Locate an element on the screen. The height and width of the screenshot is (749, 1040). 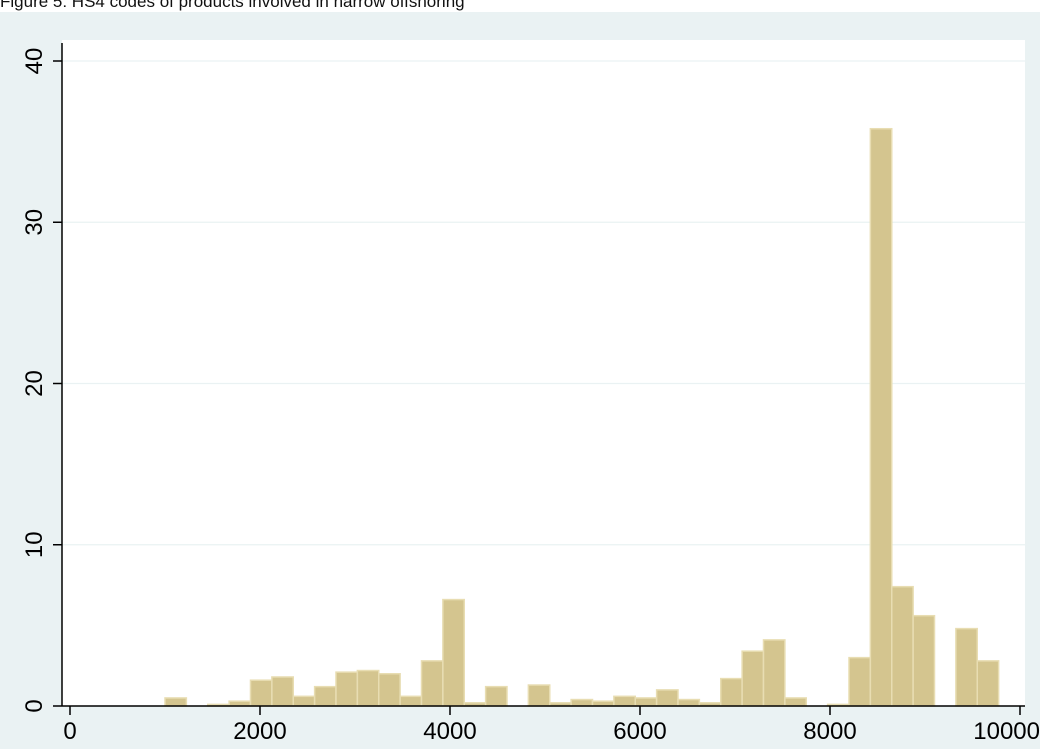
y-tick-label: 20 is located at coordinates (34, 383).